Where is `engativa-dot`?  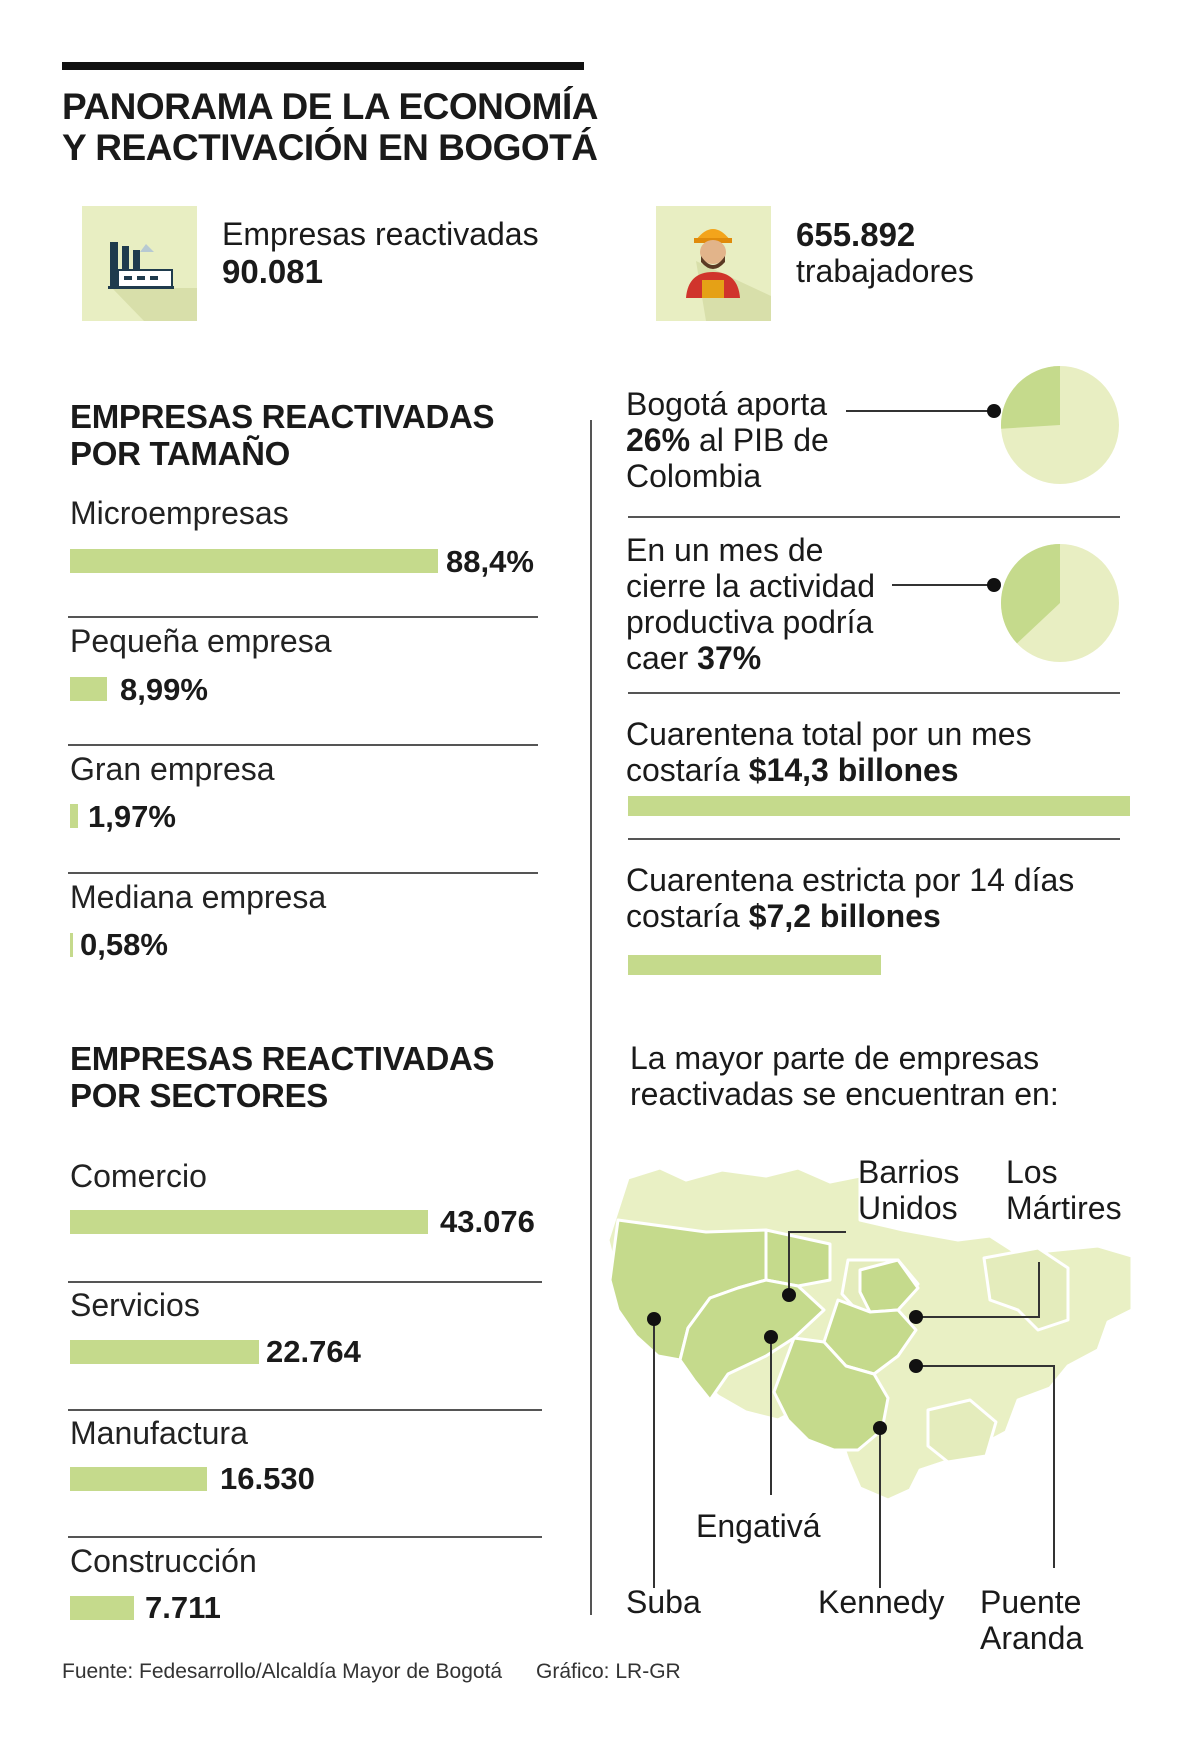
engativa-dot is located at coordinates (771, 1337).